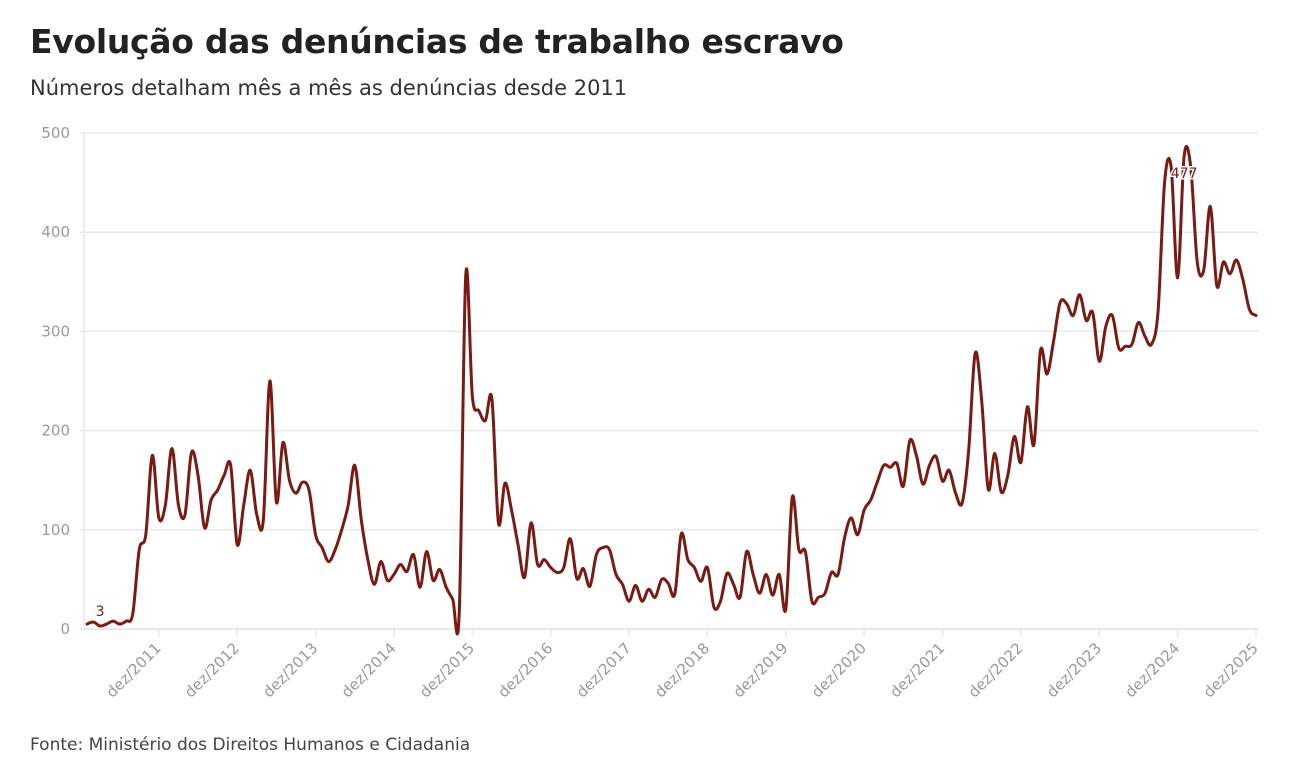  Describe the element at coordinates (996, 670) in the screenshot. I see `x-tick-label: dez/2022` at that location.